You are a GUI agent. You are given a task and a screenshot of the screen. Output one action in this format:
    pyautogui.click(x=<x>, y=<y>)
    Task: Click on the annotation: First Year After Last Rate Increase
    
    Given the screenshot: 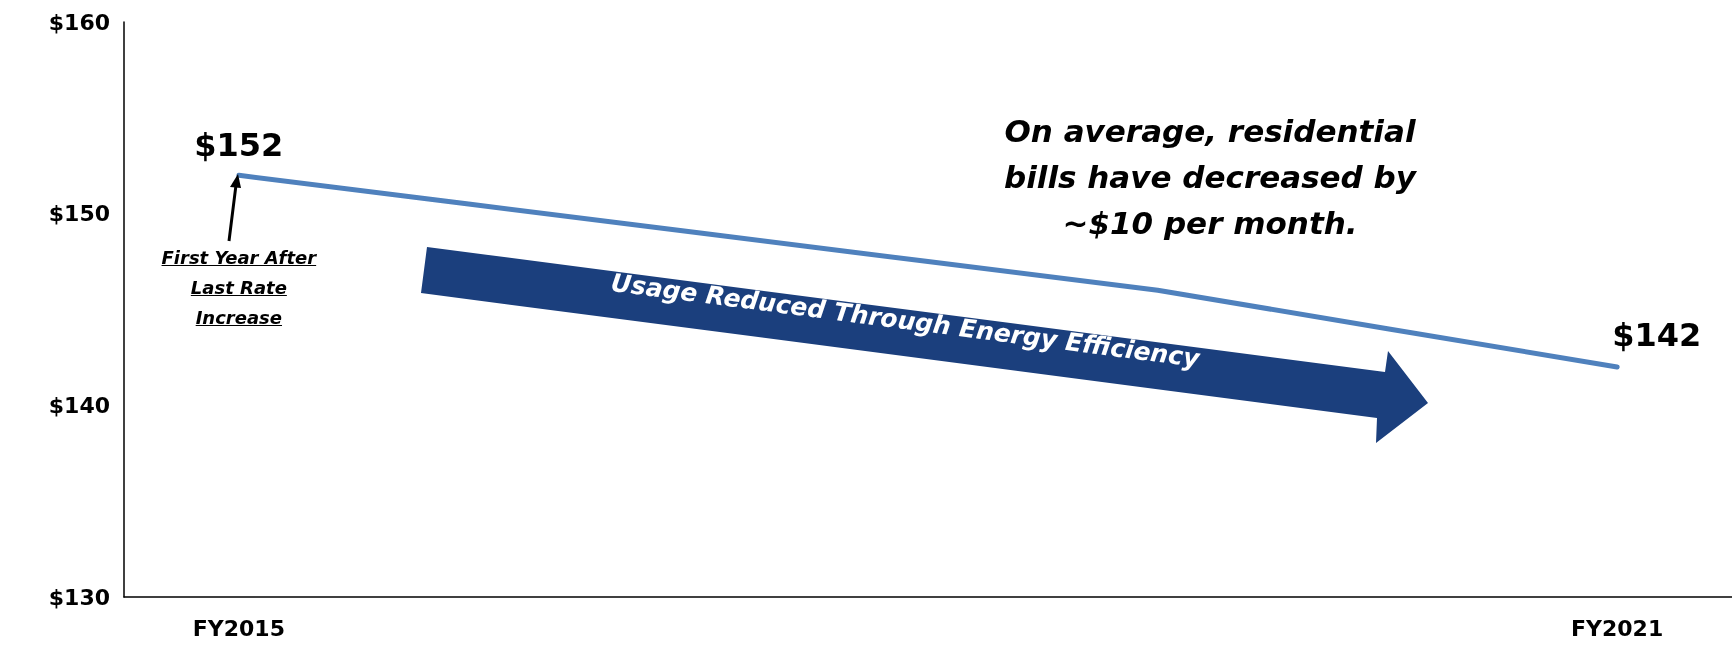 What is the action you would take?
    pyautogui.click(x=239, y=288)
    